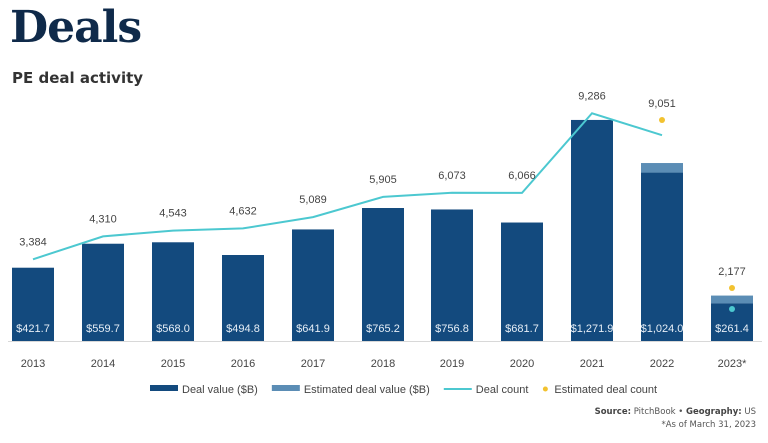 The height and width of the screenshot is (443, 768). I want to click on bar-value-label: $641.9, so click(313, 329).